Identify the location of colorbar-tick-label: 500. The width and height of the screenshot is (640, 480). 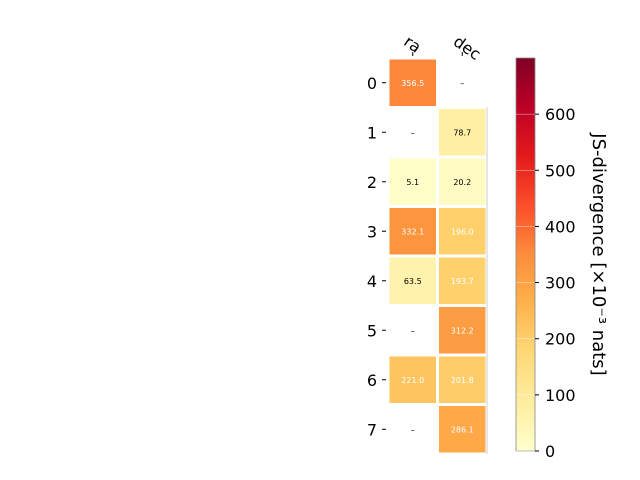
(560, 170).